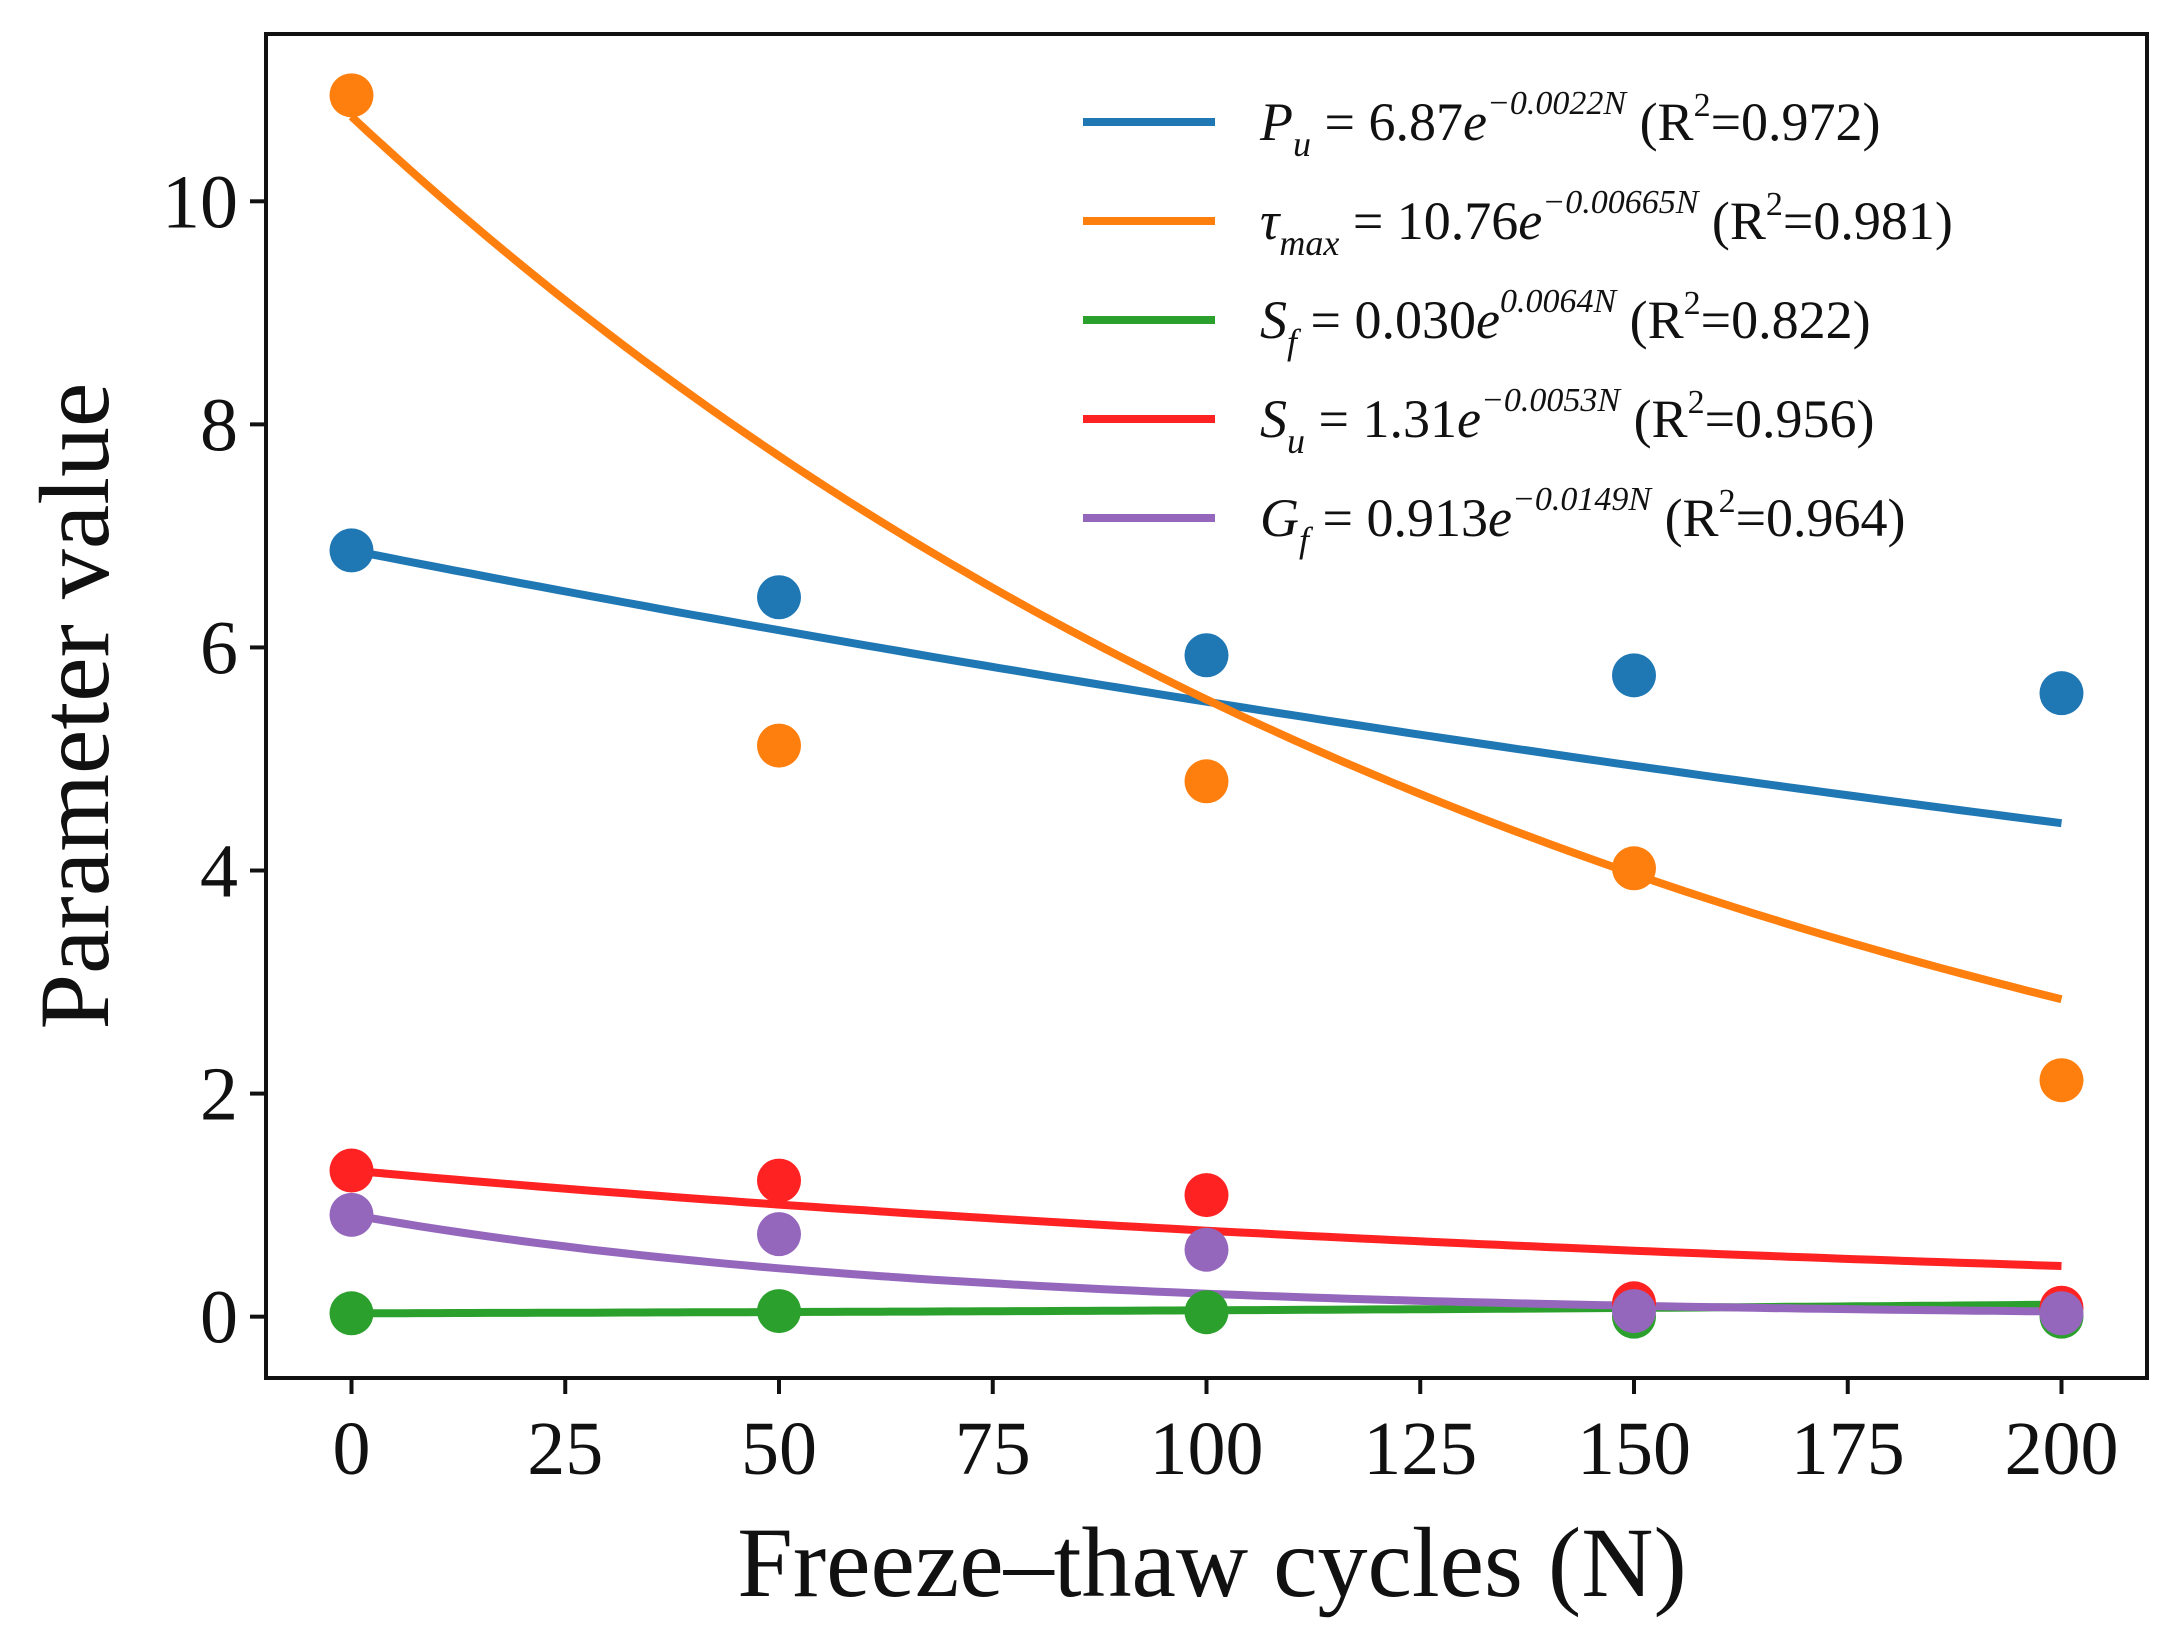 This screenshot has width=2182, height=1632. What do you see at coordinates (1583, 520) in the screenshot?
I see `legend-label-Gf: Gf = 0.913e−0.0149N (R2=0.964)` at bounding box center [1583, 520].